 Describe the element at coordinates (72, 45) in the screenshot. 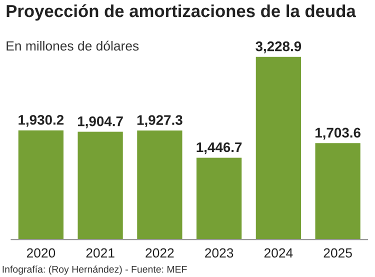

I see `chart-subtitle: En millones de dólares` at that location.